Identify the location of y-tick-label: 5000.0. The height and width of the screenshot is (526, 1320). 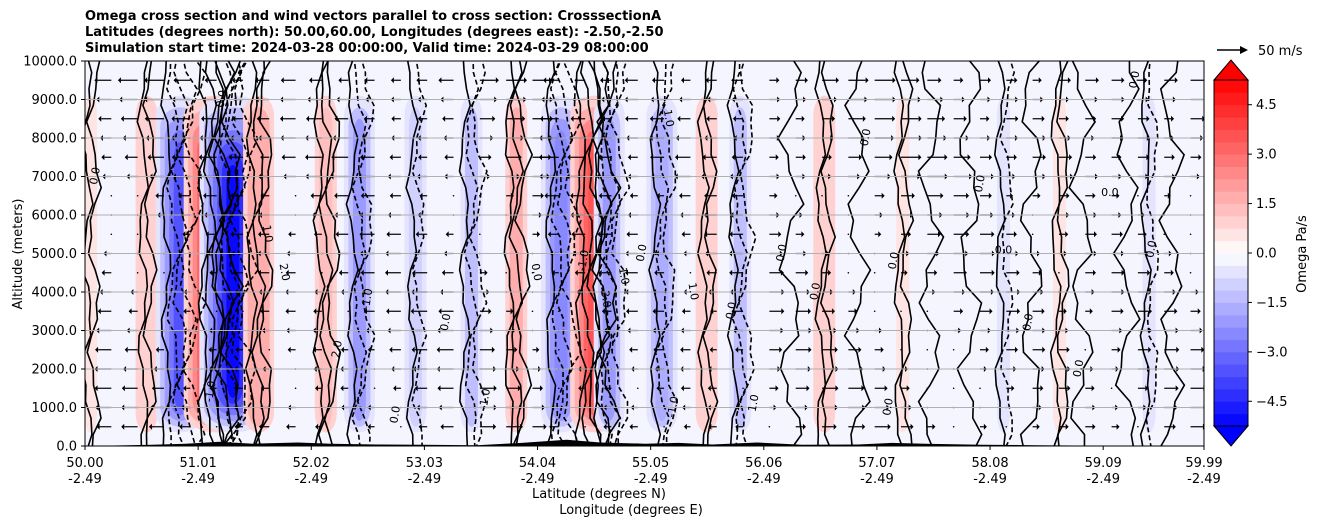
(55, 254).